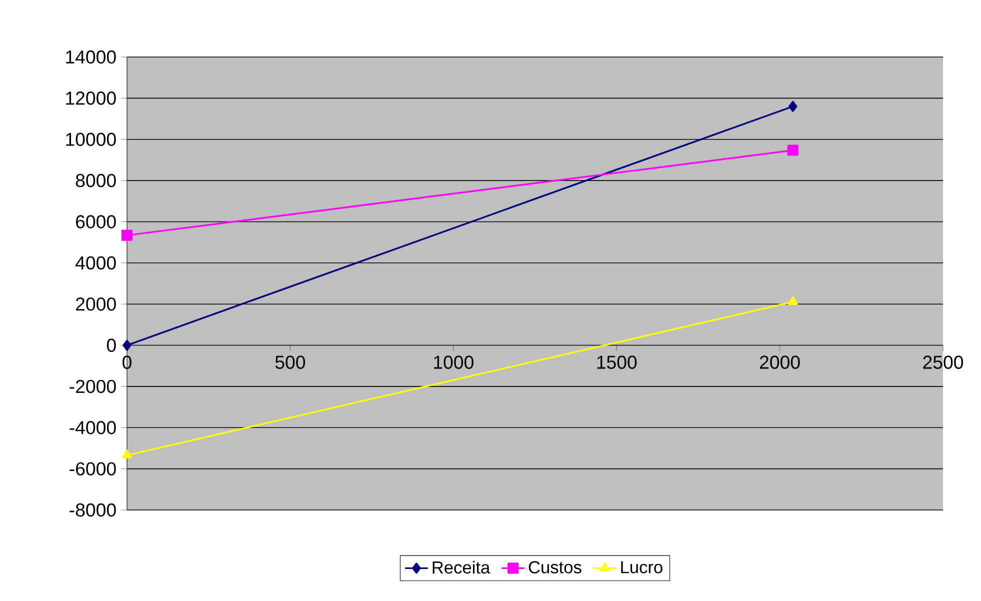 Image resolution: width=981 pixels, height=601 pixels. Describe the element at coordinates (943, 362) in the screenshot. I see `x-tick-label: 2500` at that location.